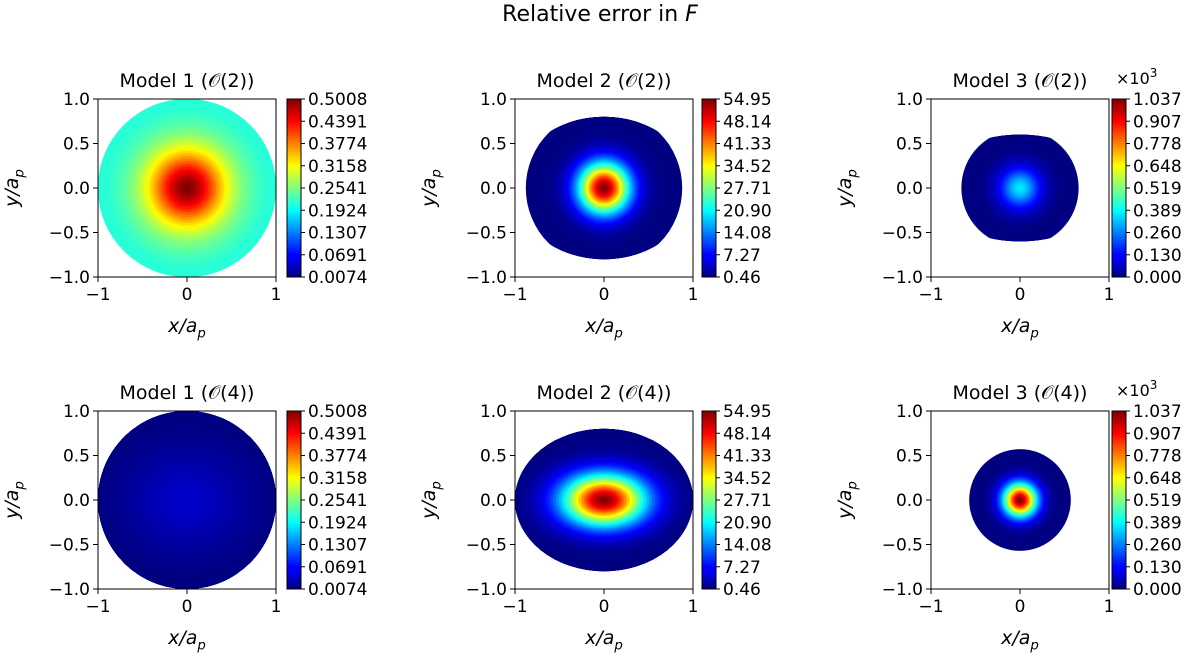  Describe the element at coordinates (747, 189) in the screenshot. I see `colorbar-tick-label: 27.71` at that location.